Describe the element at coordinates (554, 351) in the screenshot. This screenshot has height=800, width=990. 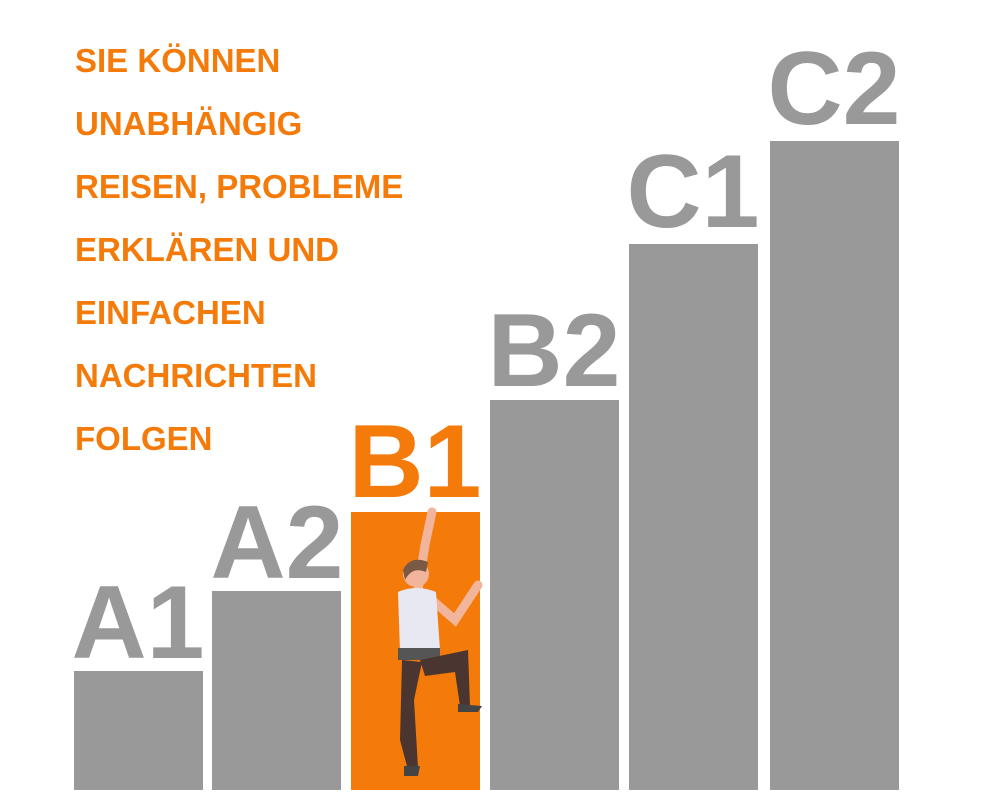
I see `level-label: B2` at that location.